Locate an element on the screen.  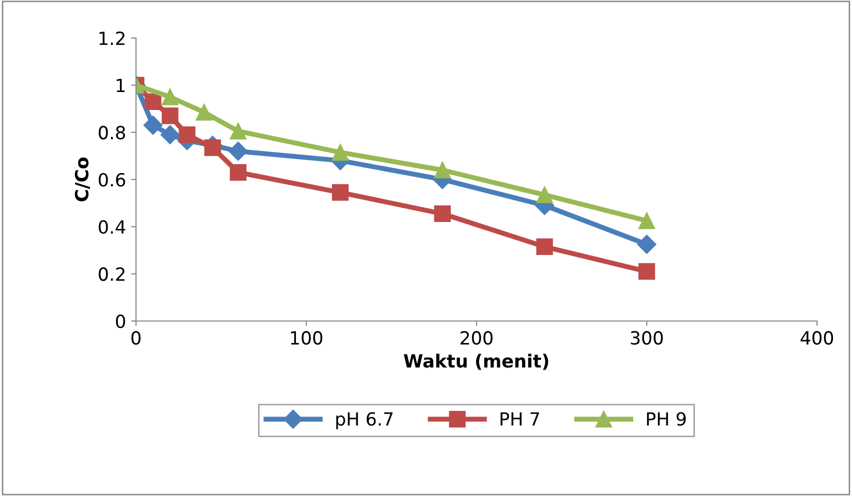
x-tick-label: 0 is located at coordinates (136, 338).